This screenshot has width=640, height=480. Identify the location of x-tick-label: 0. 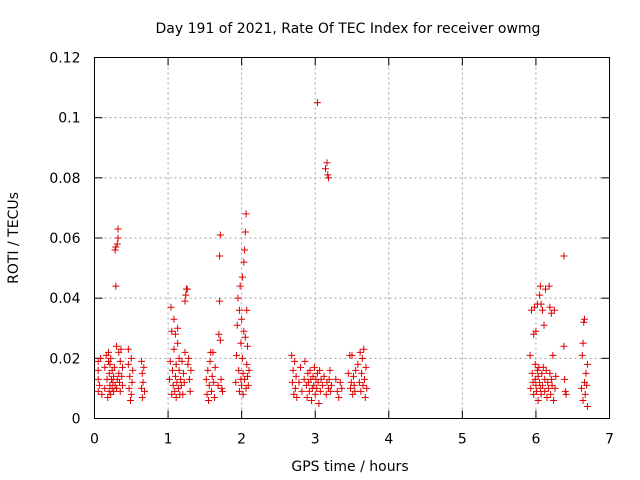
(94, 440).